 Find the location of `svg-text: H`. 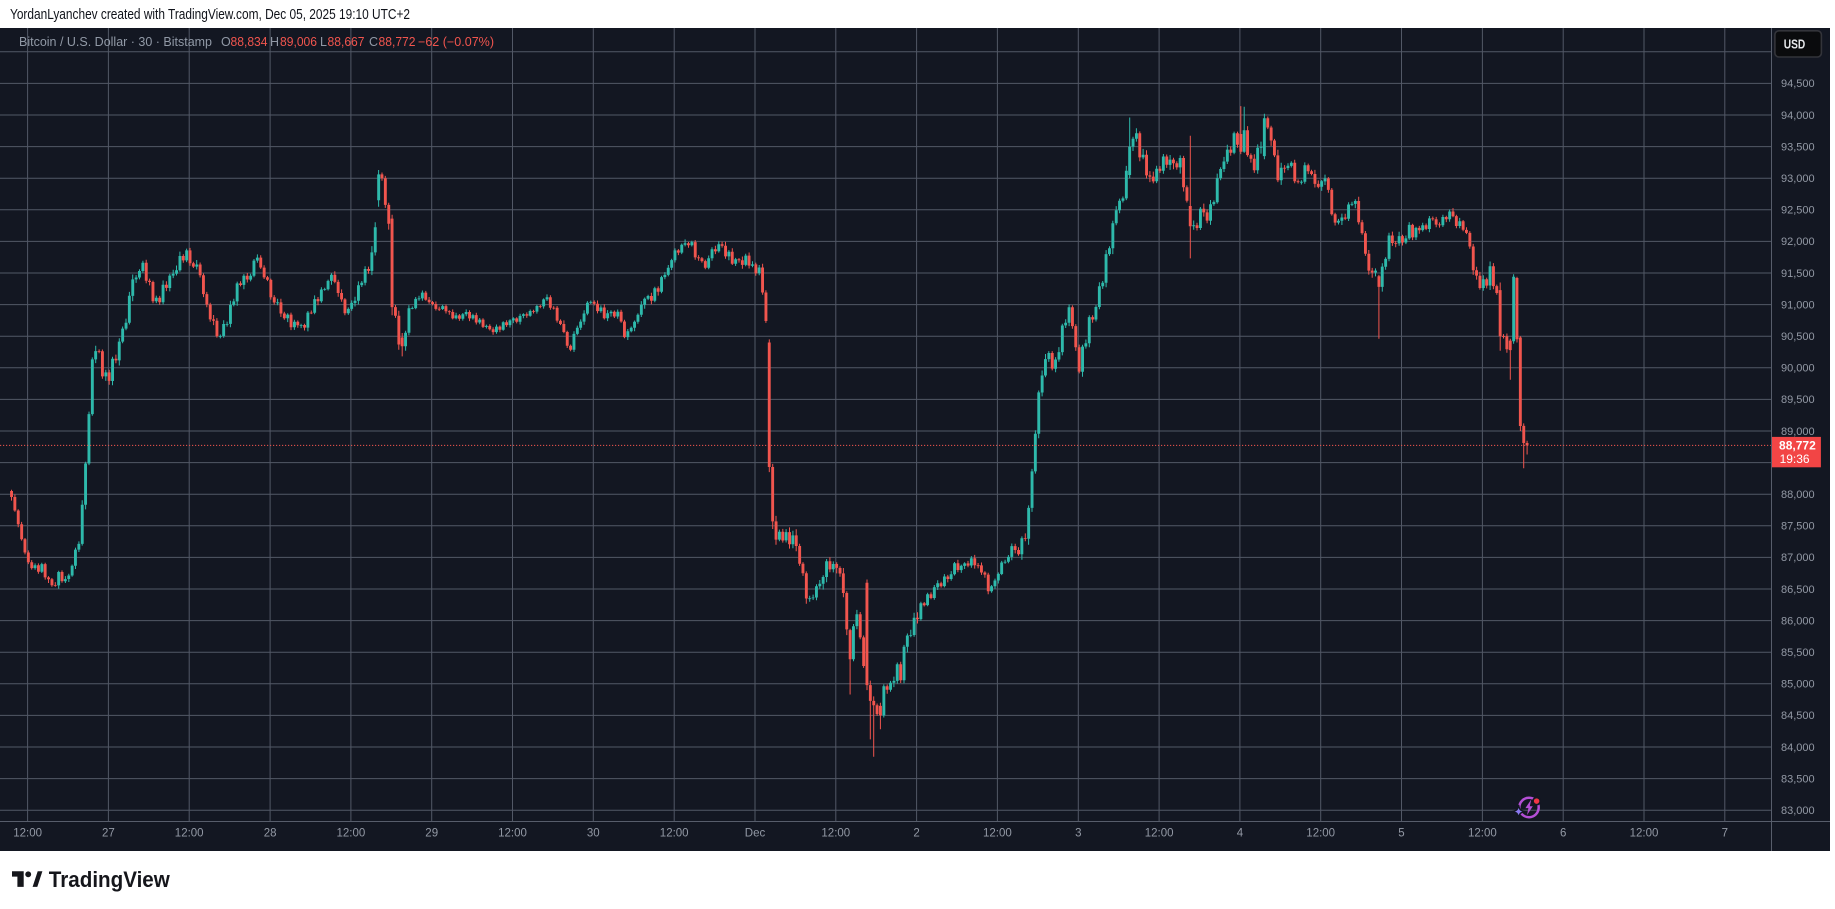

svg-text: H is located at coordinates (274, 42).